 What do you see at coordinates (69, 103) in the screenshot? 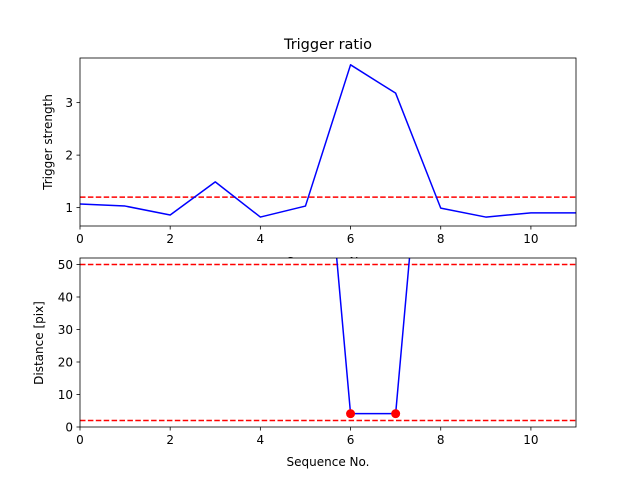
I see `y-tick-label: 3` at bounding box center [69, 103].